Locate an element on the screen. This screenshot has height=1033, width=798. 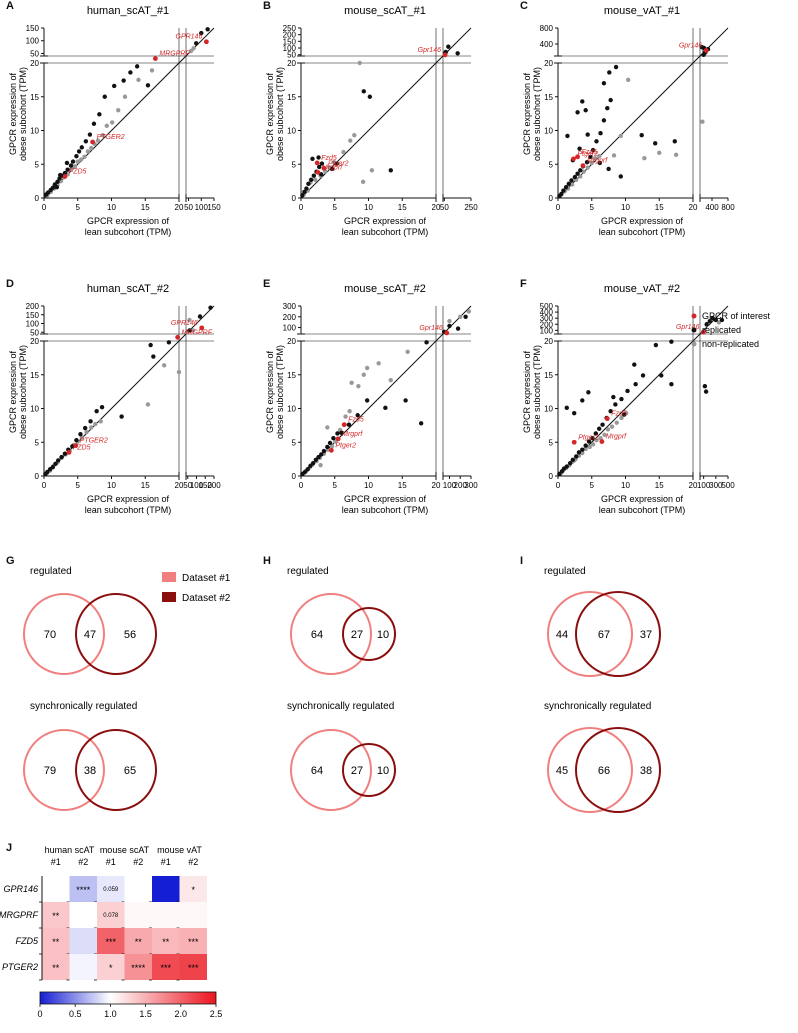
heatmap-annotation: 0.059 is located at coordinates (111, 890).